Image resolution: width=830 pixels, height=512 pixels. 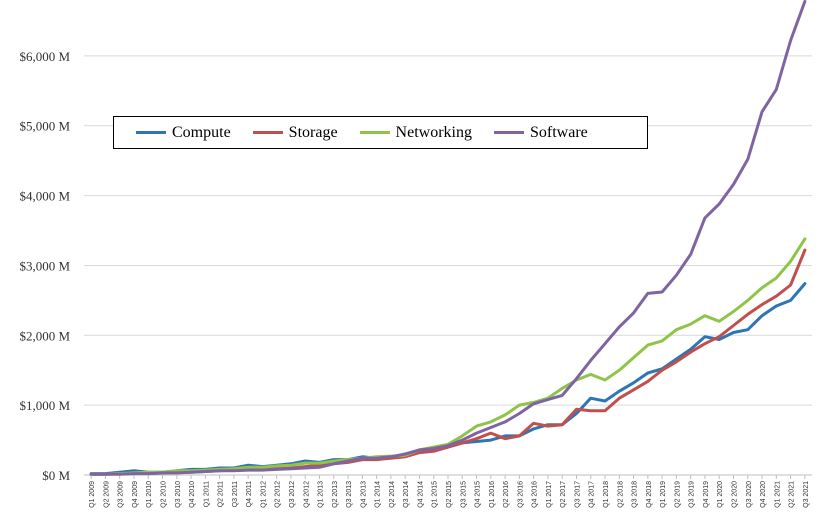 What do you see at coordinates (374, 132) in the screenshot?
I see `legend-swatch-networking` at bounding box center [374, 132].